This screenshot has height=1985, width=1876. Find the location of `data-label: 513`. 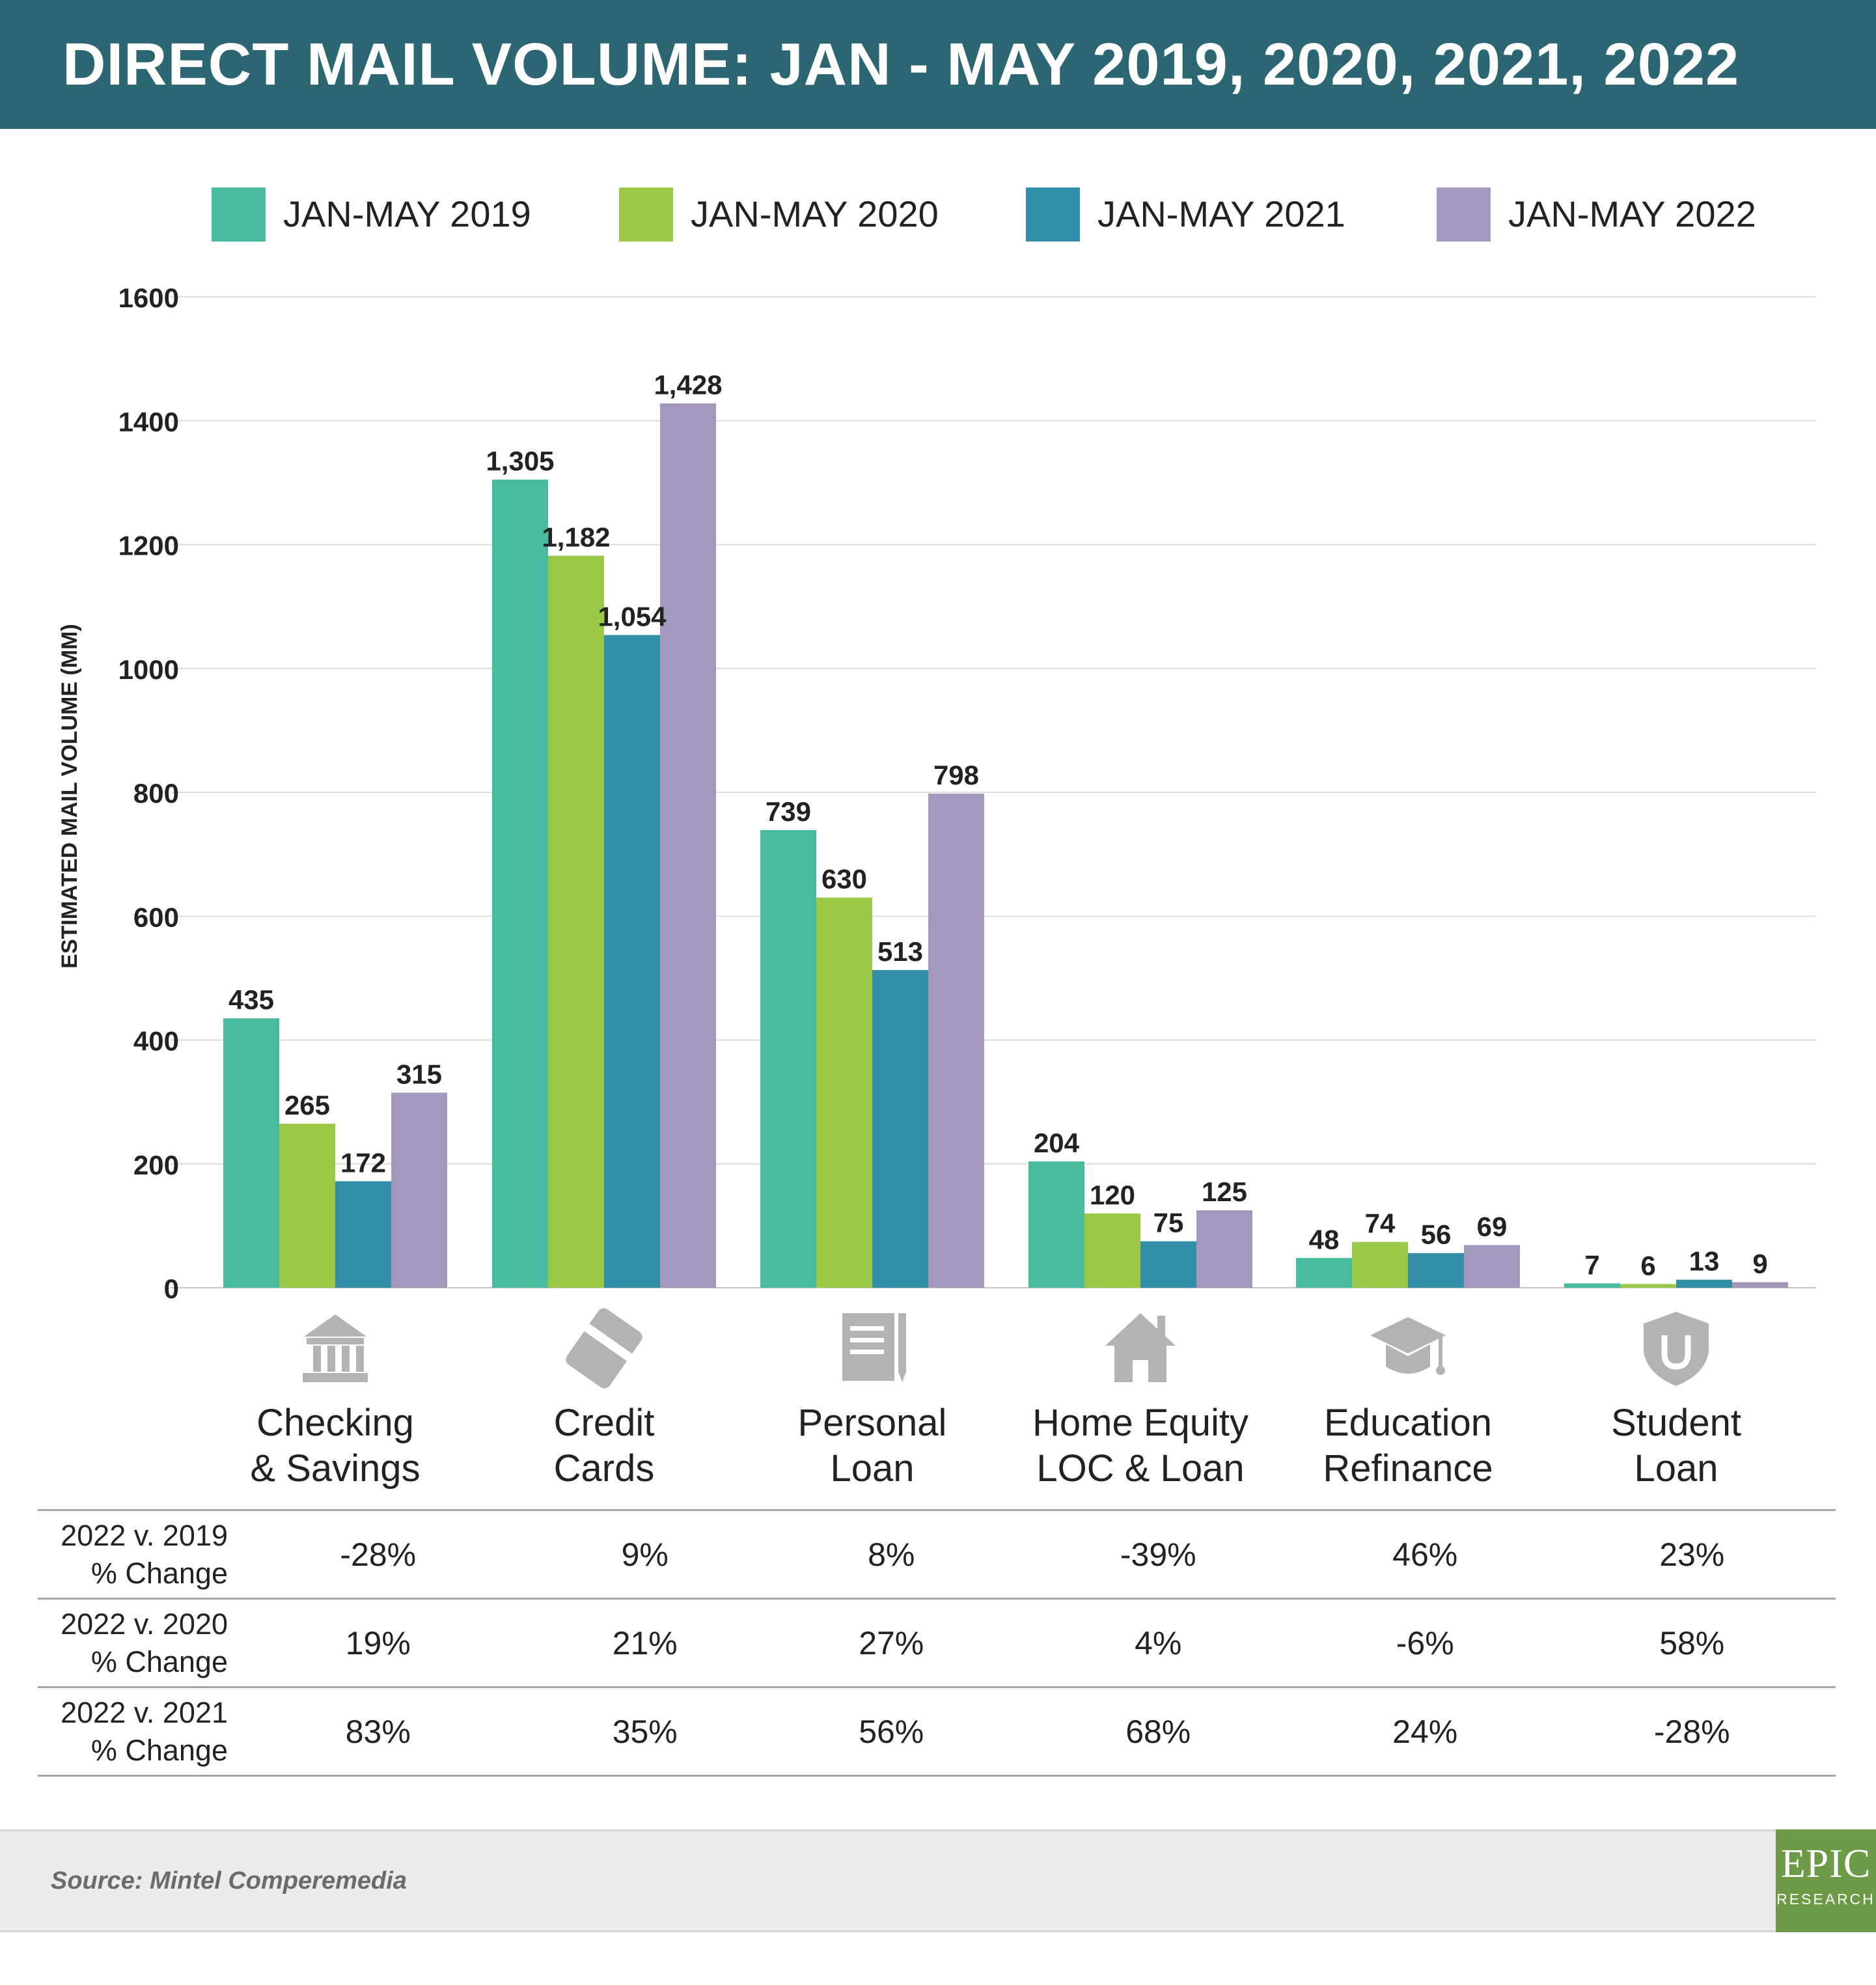

data-label: 513 is located at coordinates (900, 951).